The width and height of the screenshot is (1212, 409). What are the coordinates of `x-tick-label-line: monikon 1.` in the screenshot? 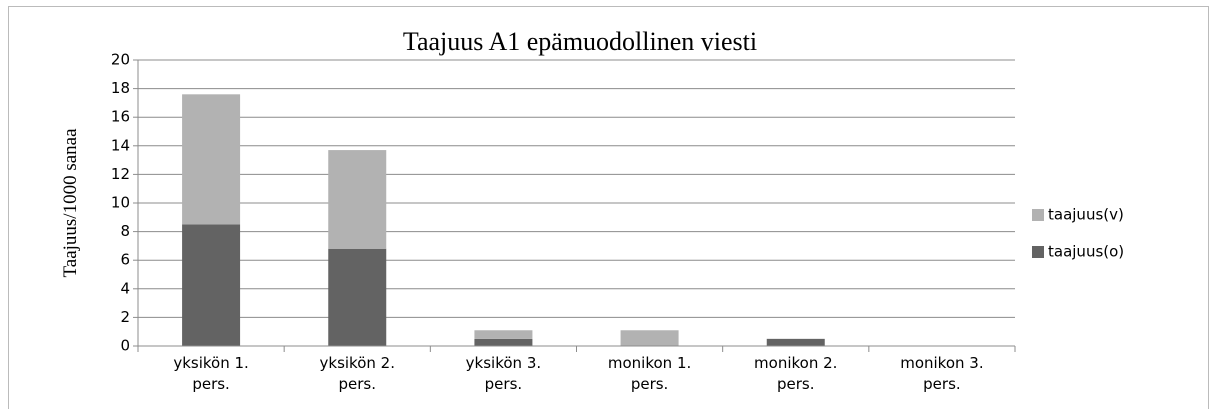 It's located at (649, 363).